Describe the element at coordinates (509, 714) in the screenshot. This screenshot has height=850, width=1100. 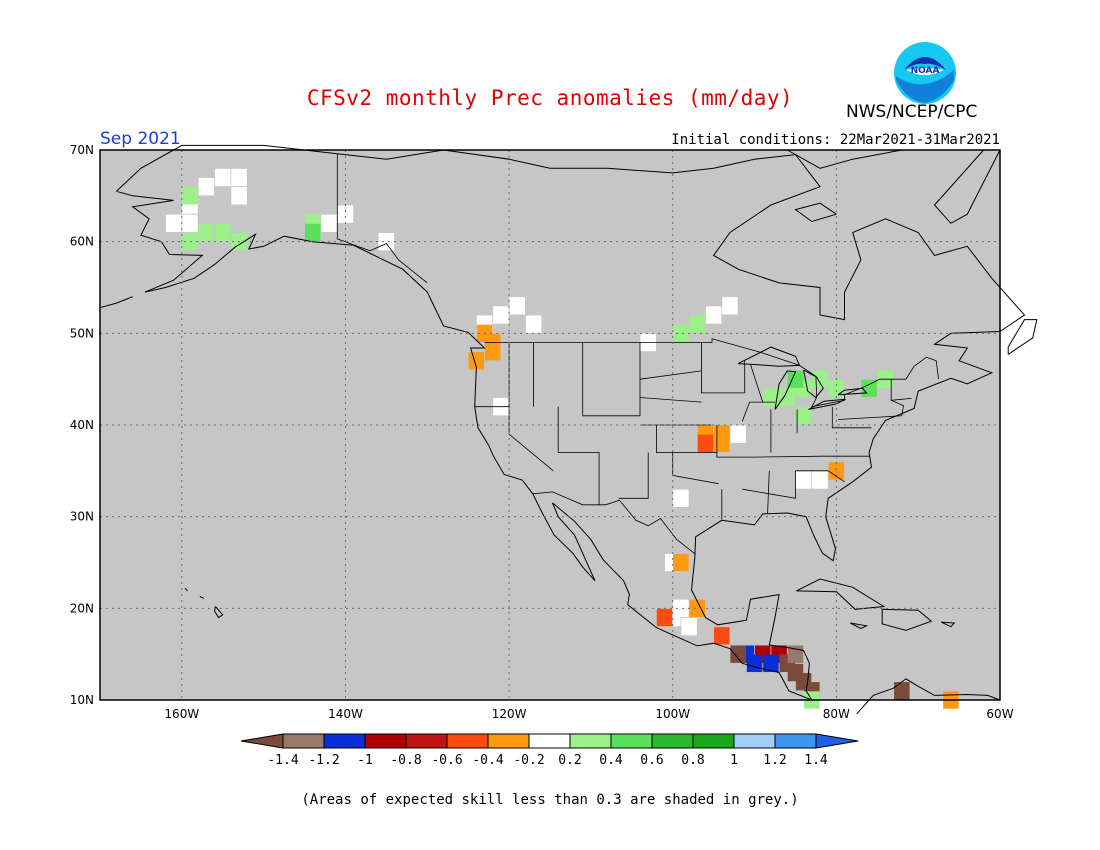
I see `lon-label: 120W` at that location.